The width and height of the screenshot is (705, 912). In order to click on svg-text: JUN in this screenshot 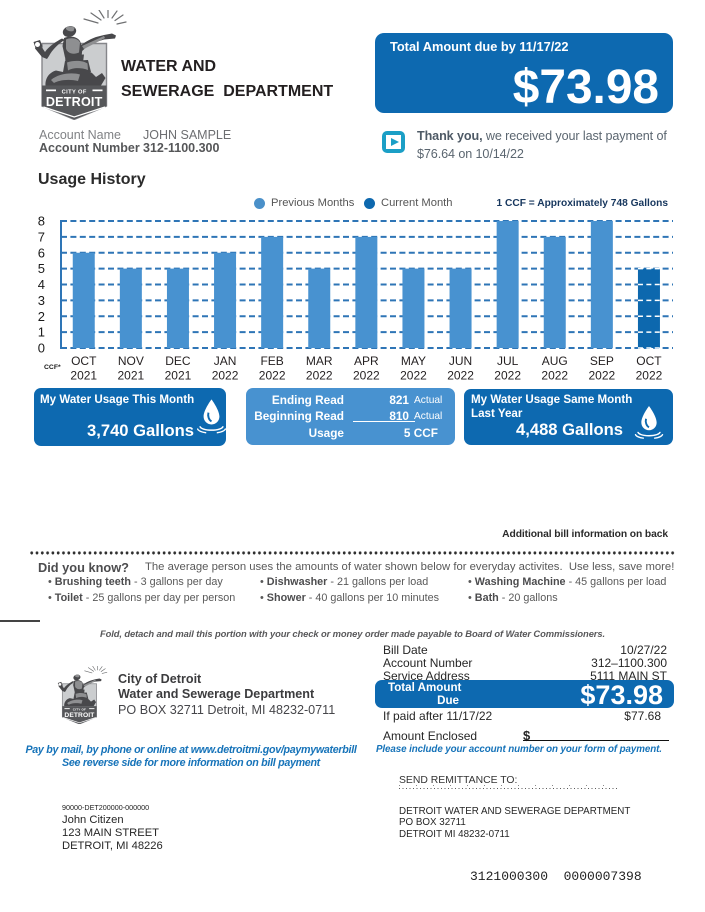, I will do `click(460, 361)`.